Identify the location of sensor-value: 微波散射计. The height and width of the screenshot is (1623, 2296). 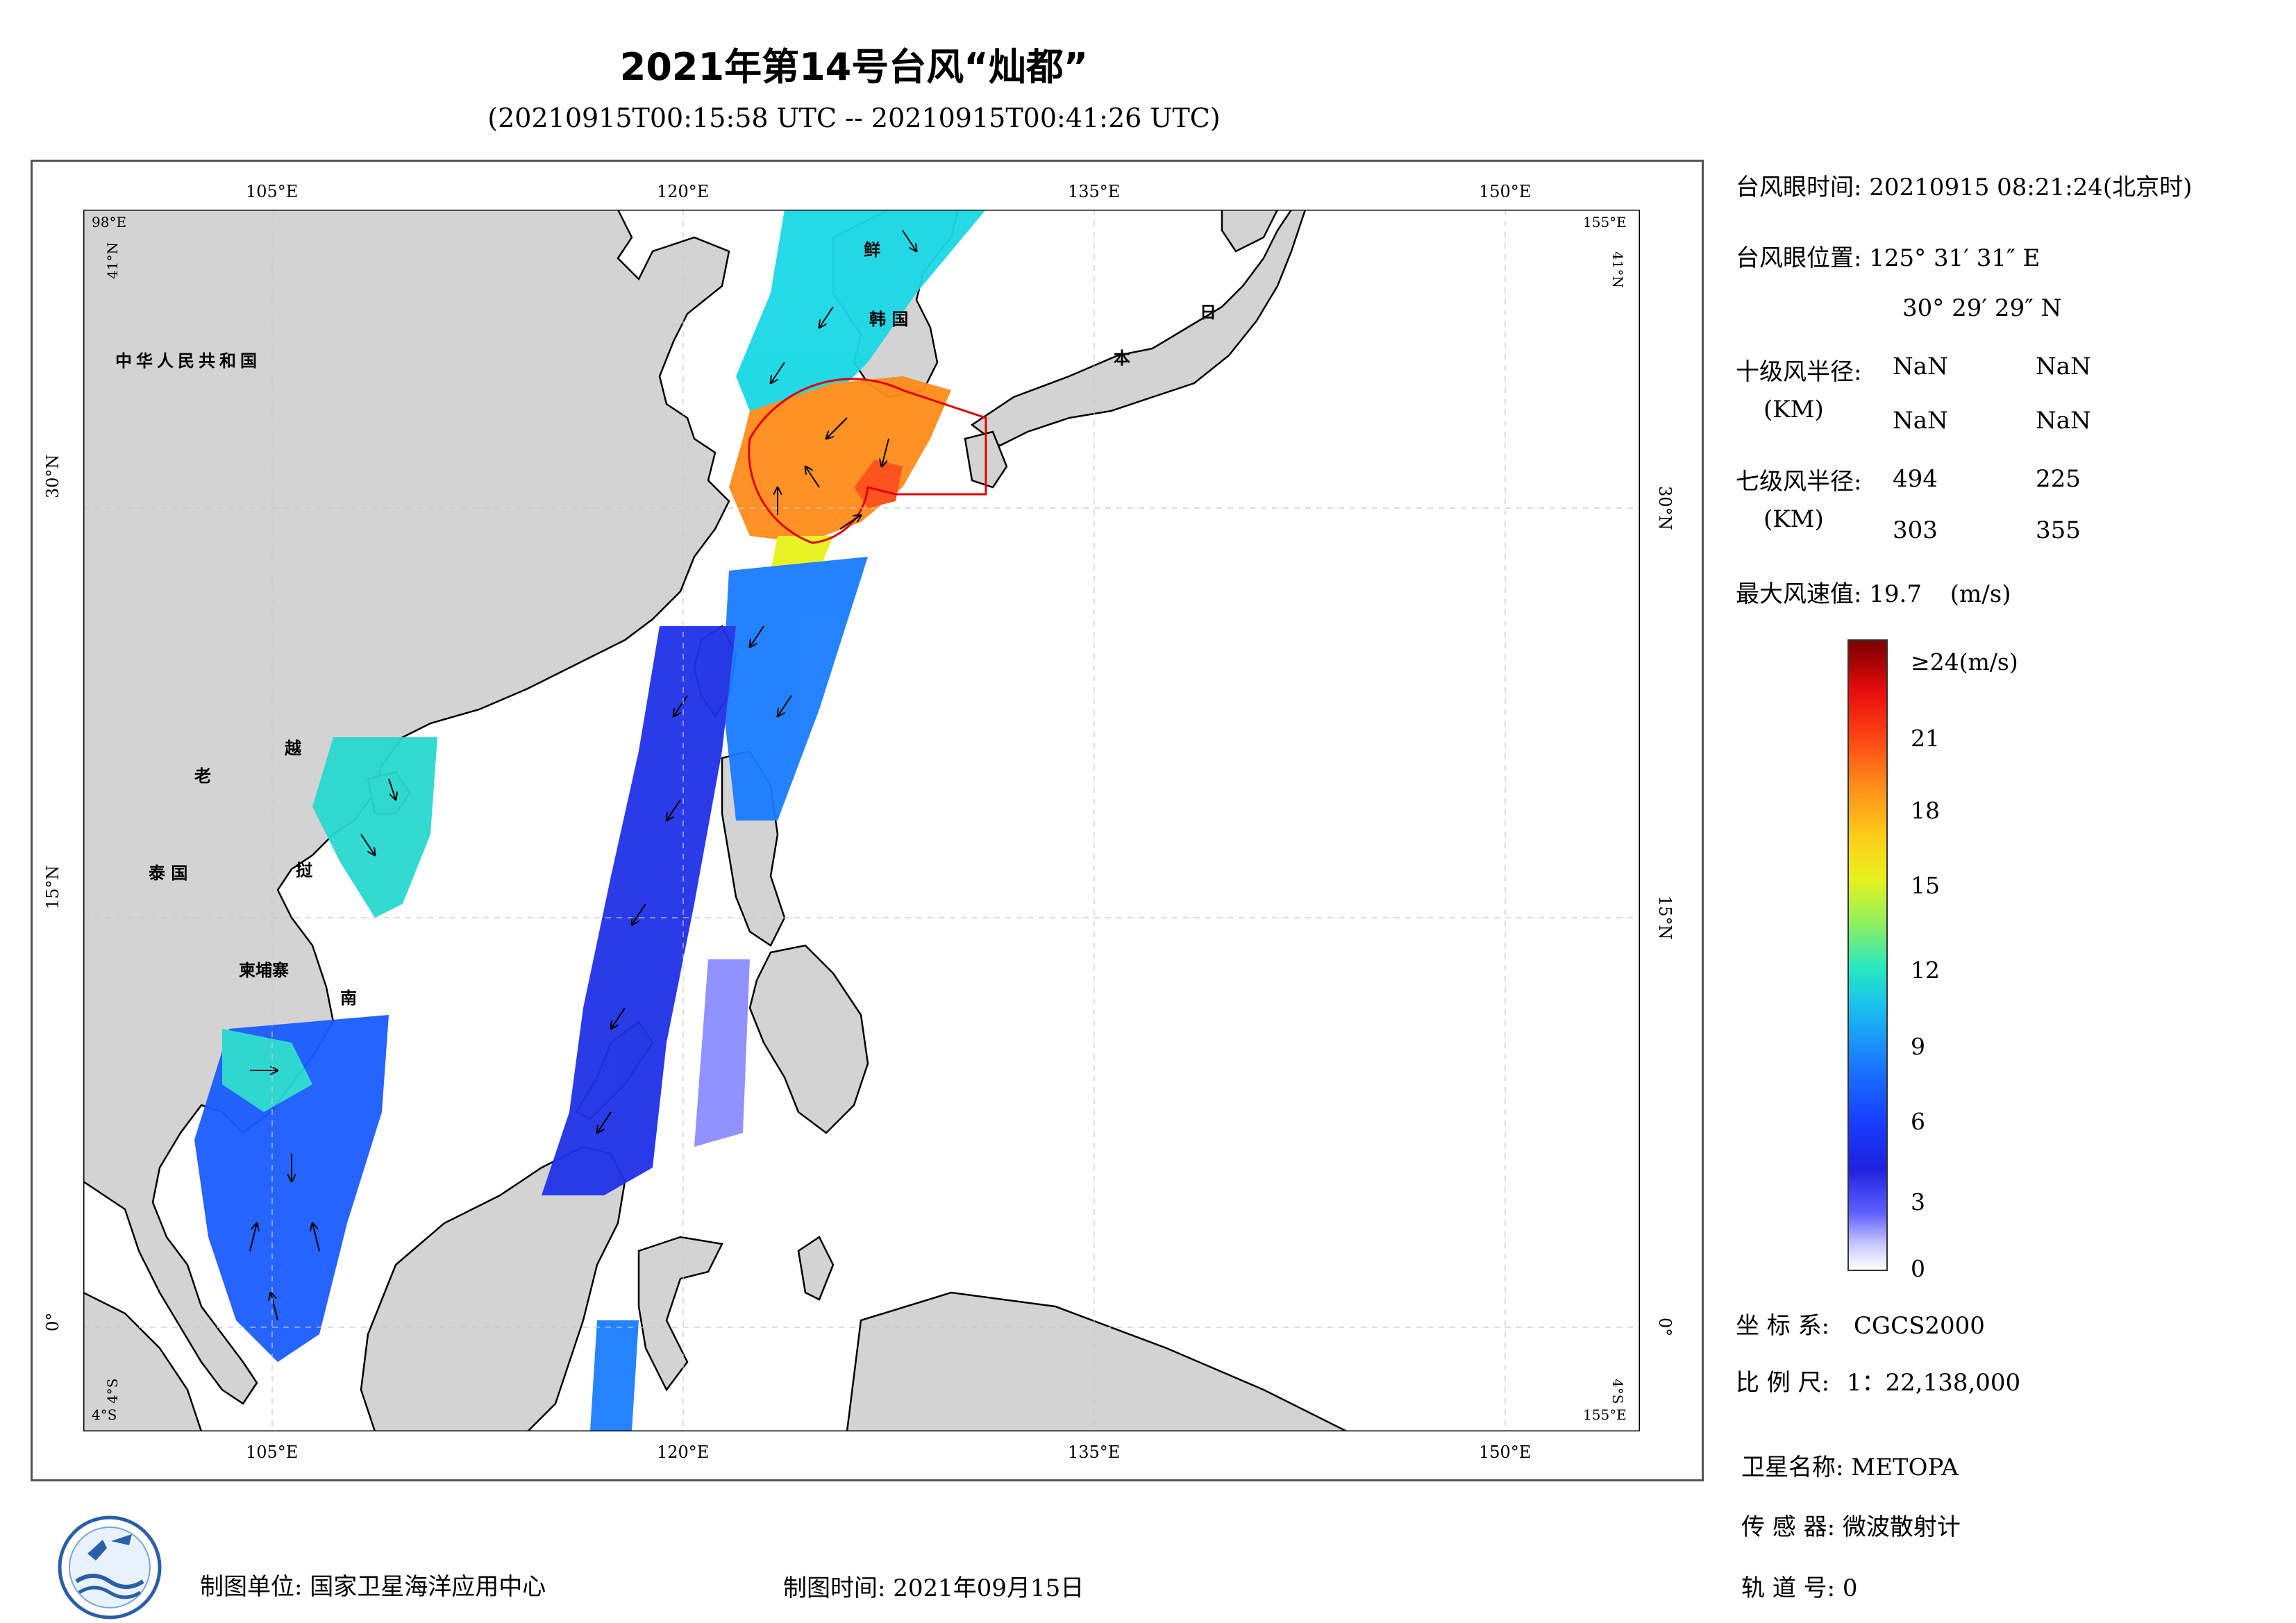
(1901, 1527).